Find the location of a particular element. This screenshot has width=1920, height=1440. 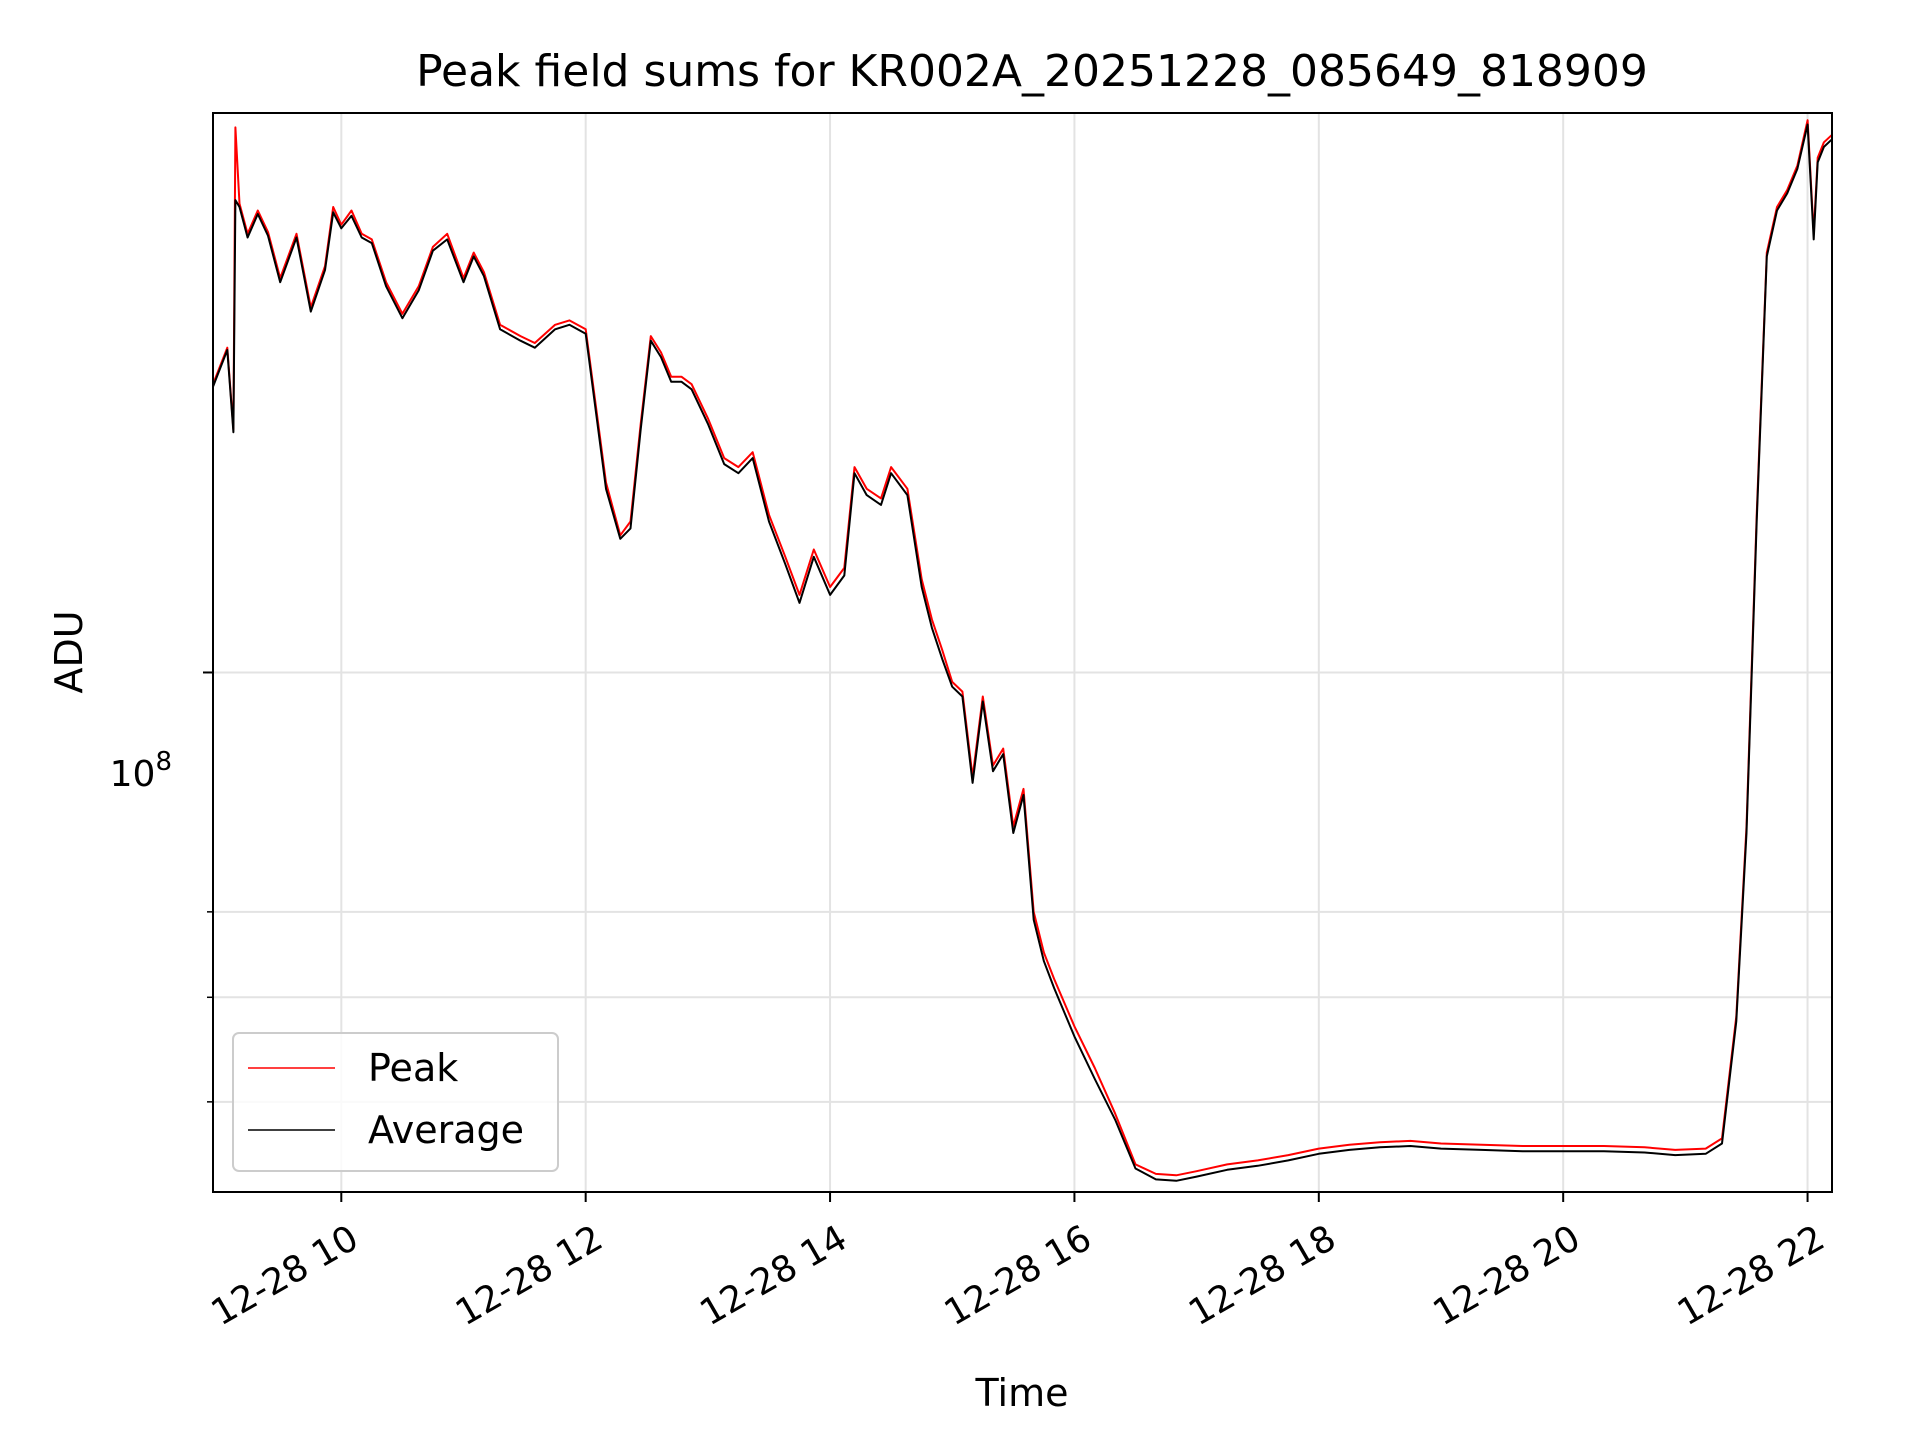

y-tick-label: 108 is located at coordinates (141, 771).